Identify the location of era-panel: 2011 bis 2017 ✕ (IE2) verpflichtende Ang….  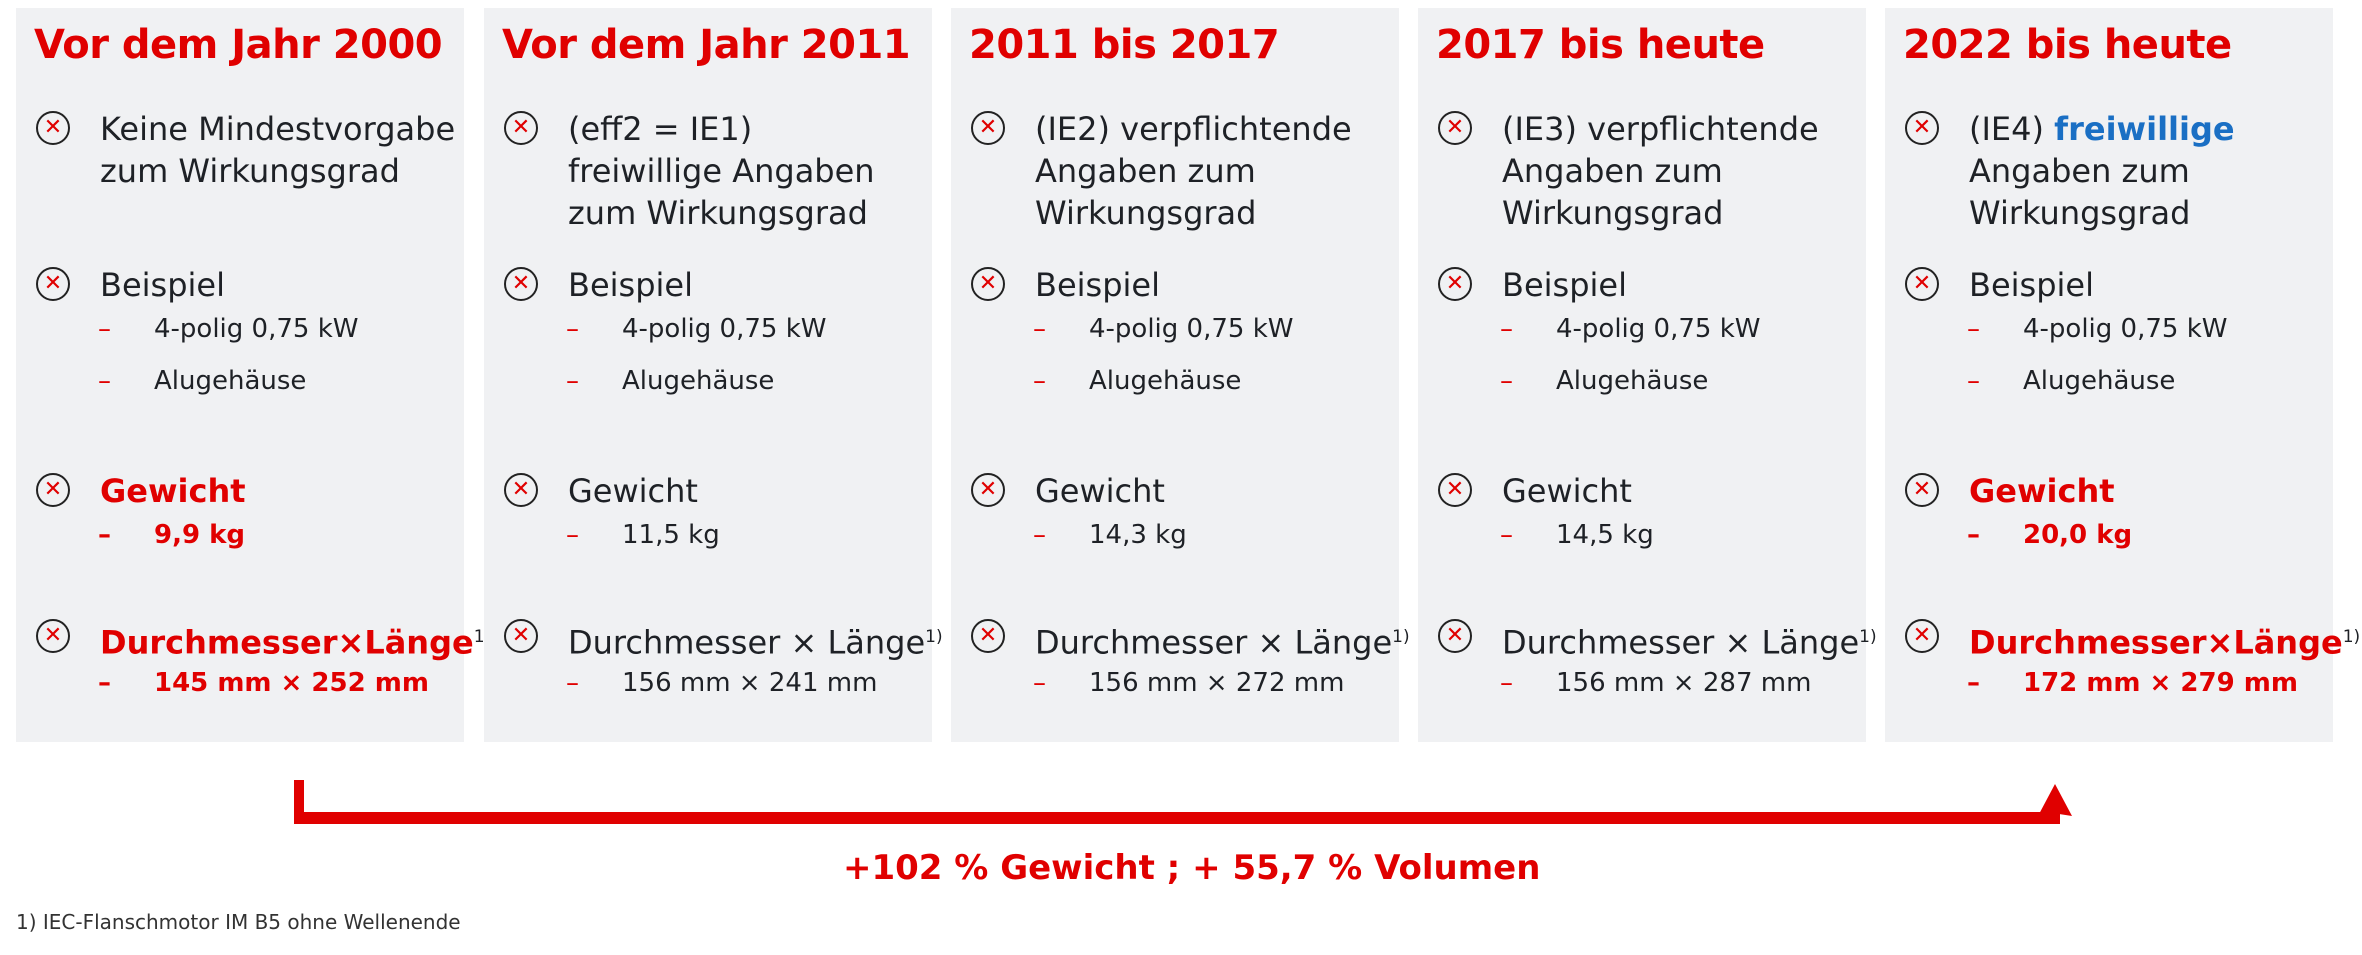
(1180, 375).